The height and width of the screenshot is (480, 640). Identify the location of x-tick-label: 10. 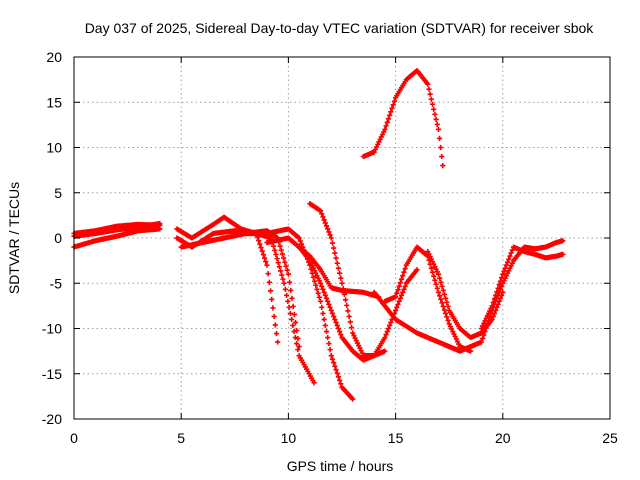
(289, 438).